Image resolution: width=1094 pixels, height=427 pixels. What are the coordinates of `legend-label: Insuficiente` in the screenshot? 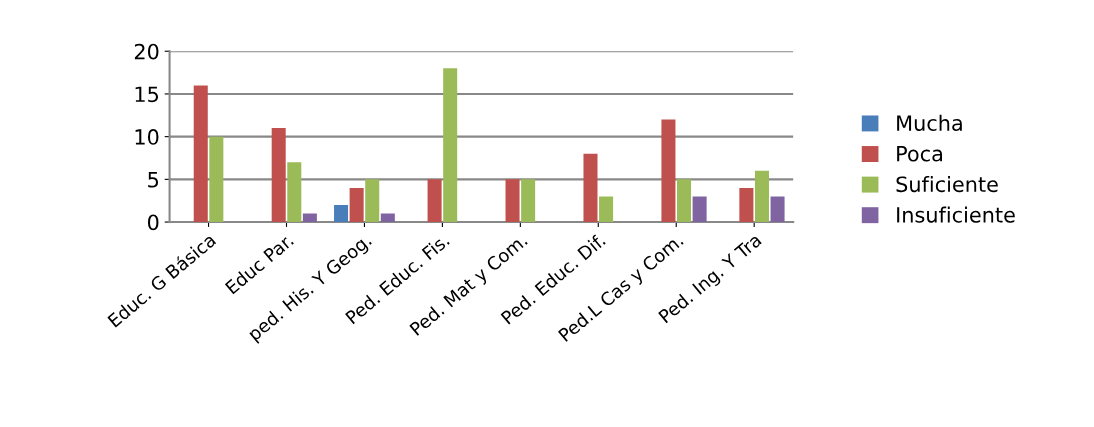 It's located at (956, 214).